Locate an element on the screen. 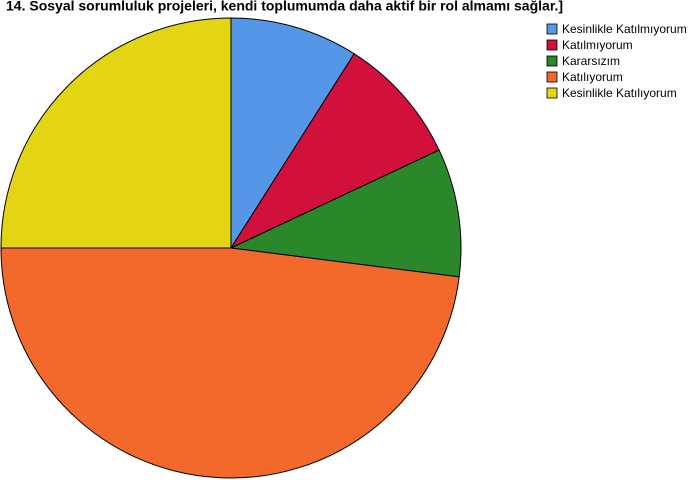 Image resolution: width=698 pixels, height=480 pixels. legend-label: Kesinlikle Katılıyorum is located at coordinates (619, 93).